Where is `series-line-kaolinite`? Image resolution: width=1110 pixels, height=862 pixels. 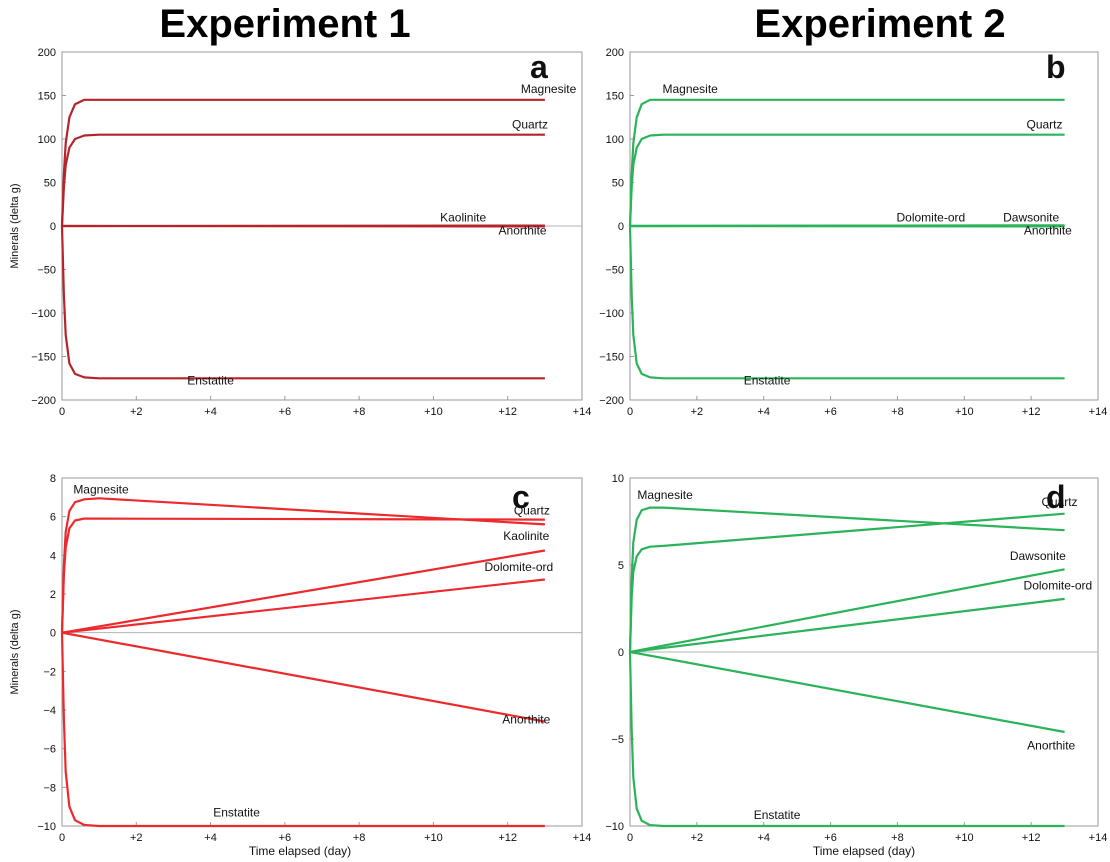
series-line-kaolinite is located at coordinates (303, 591).